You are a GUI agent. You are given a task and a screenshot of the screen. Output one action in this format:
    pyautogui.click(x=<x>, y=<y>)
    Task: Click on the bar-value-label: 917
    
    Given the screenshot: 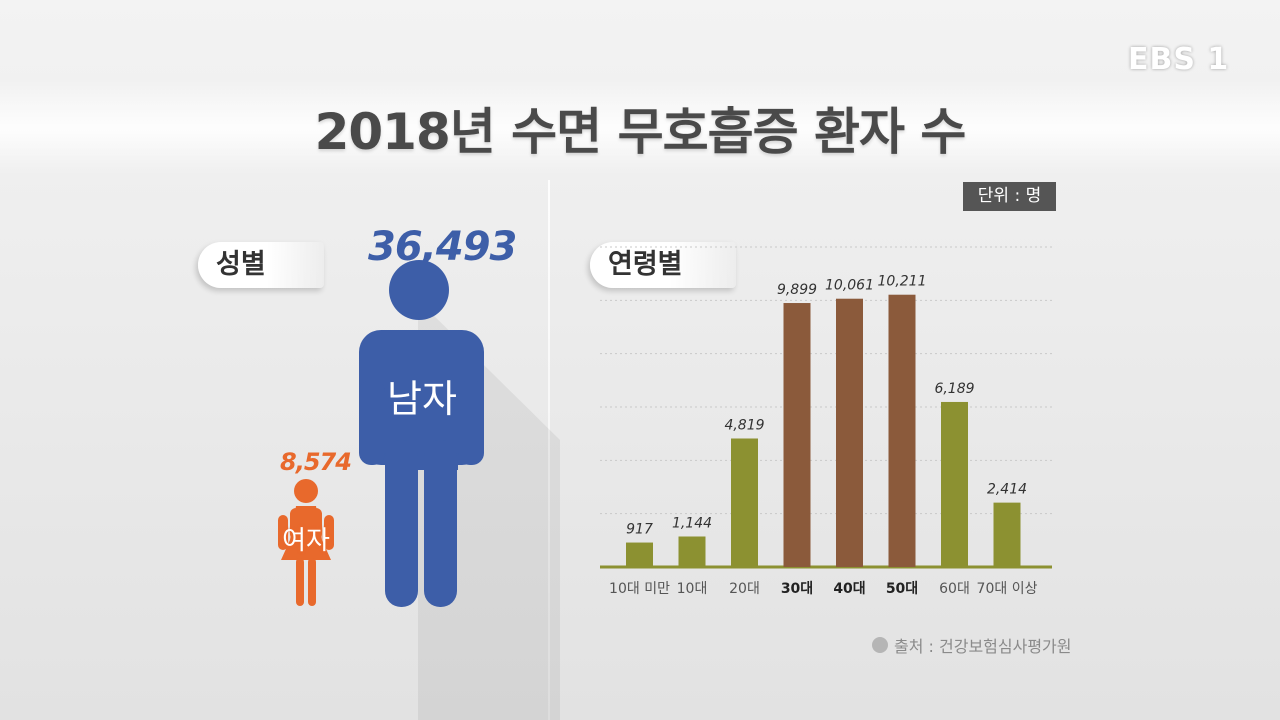 What is the action you would take?
    pyautogui.click(x=639, y=530)
    